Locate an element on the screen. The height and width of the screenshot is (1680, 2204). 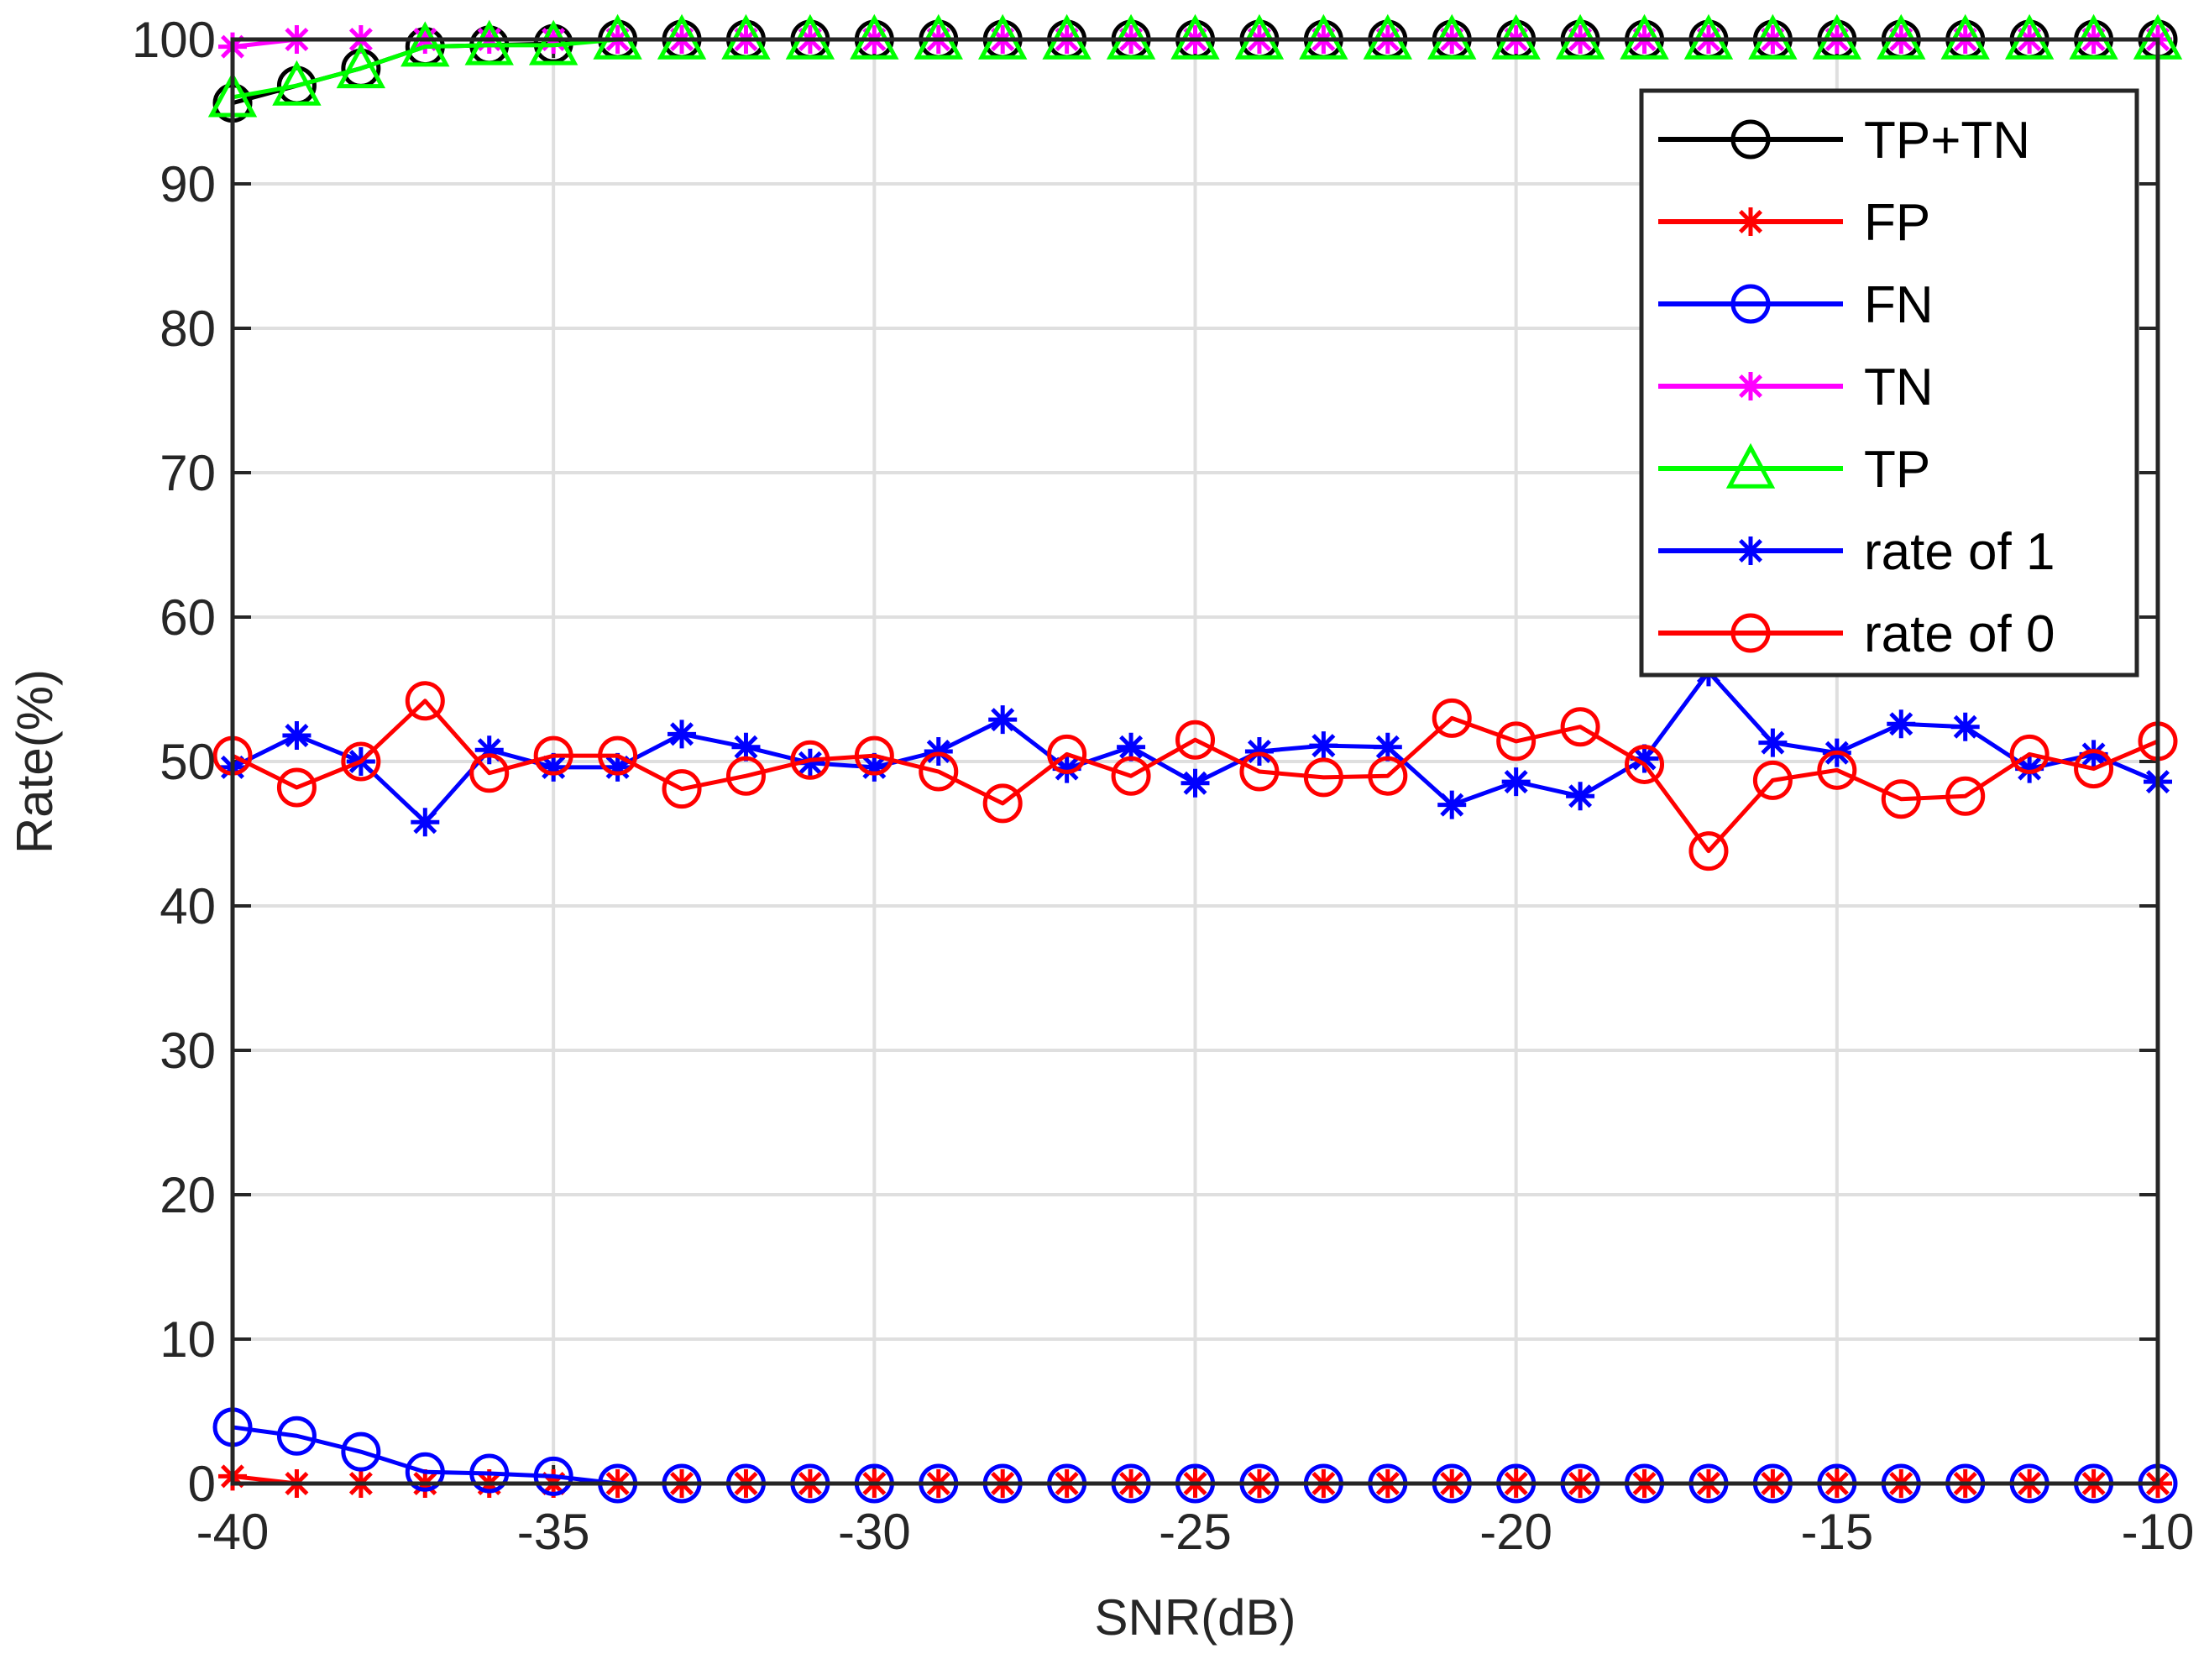
y-tick-label: 60 is located at coordinates (188, 617).